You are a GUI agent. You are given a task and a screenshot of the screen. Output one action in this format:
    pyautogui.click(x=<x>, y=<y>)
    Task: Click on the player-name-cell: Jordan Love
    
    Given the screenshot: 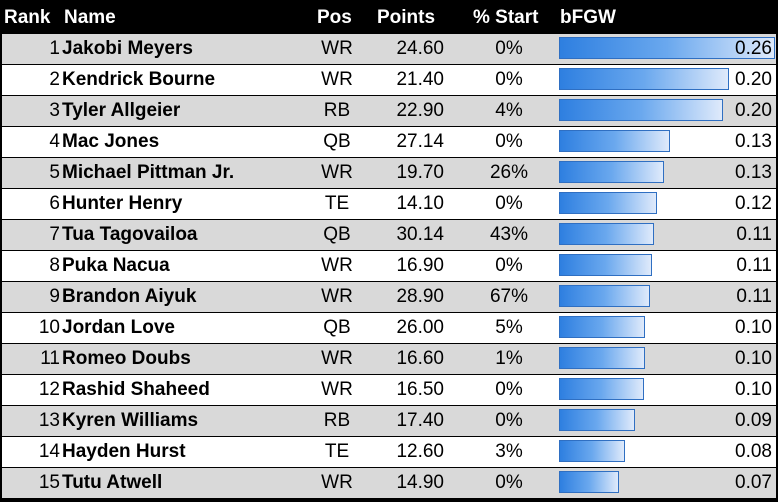 What is the action you would take?
    pyautogui.click(x=118, y=327)
    